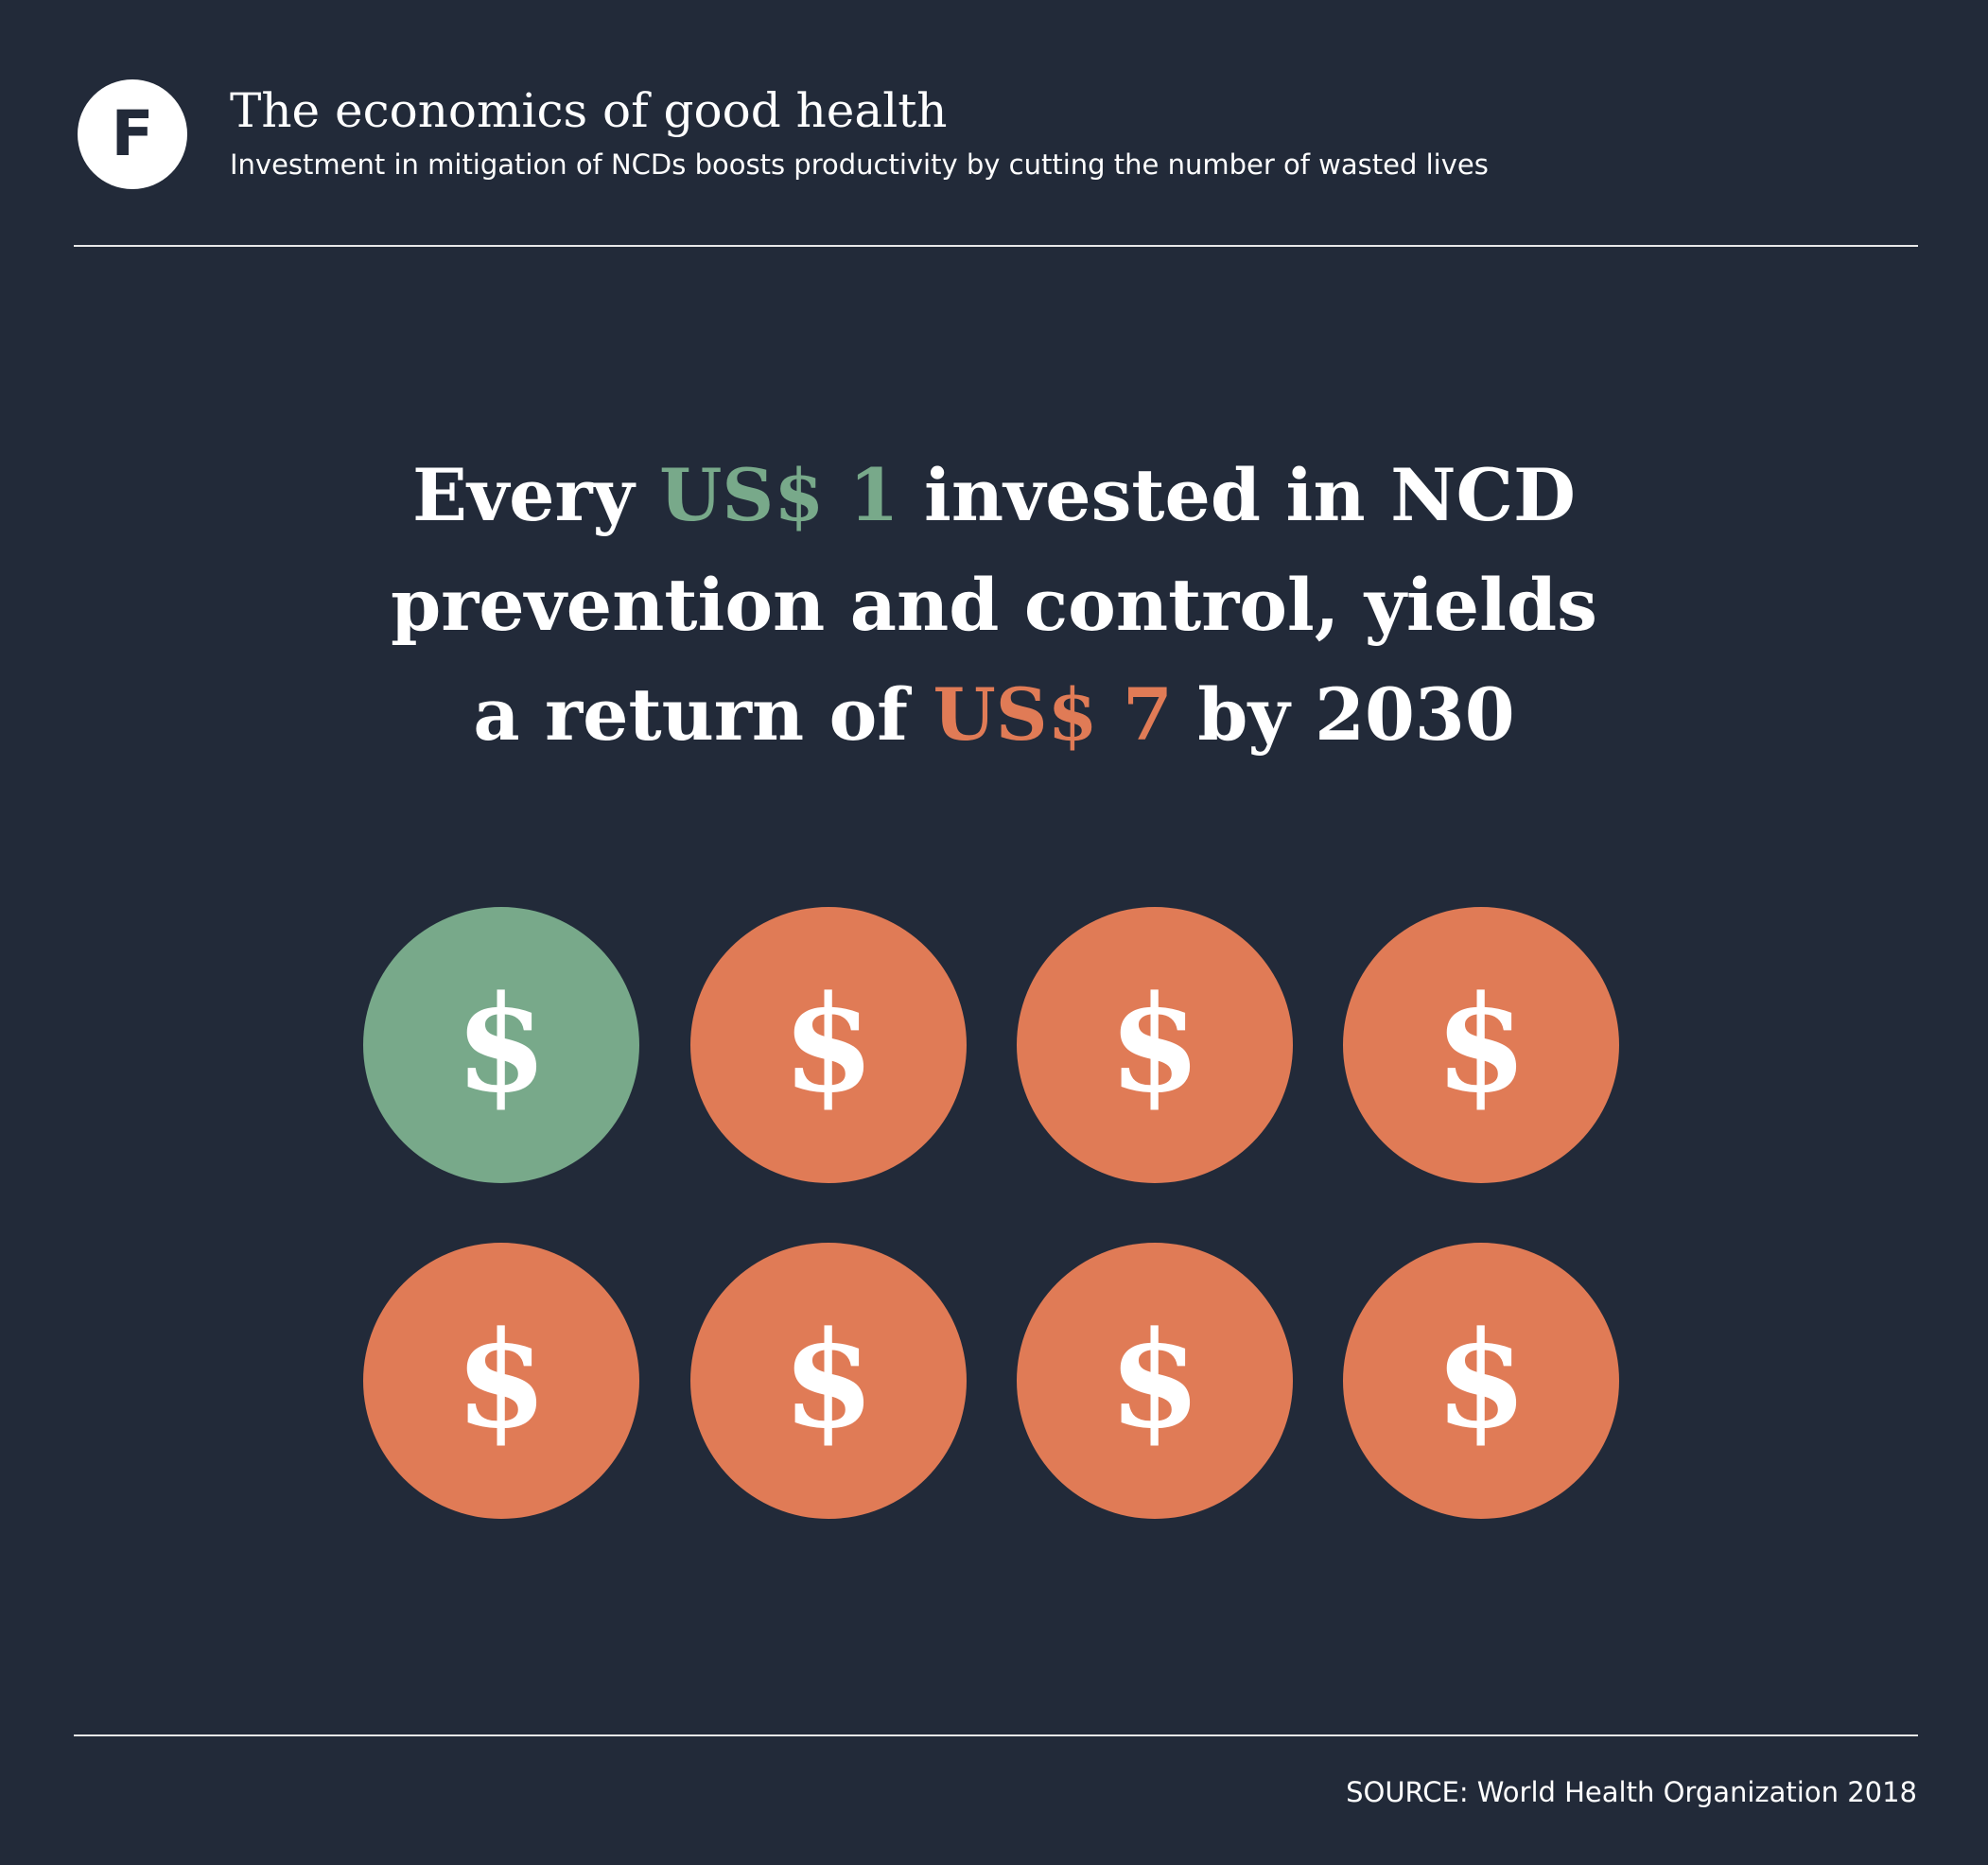  I want to click on top-divider, so click(996, 246).